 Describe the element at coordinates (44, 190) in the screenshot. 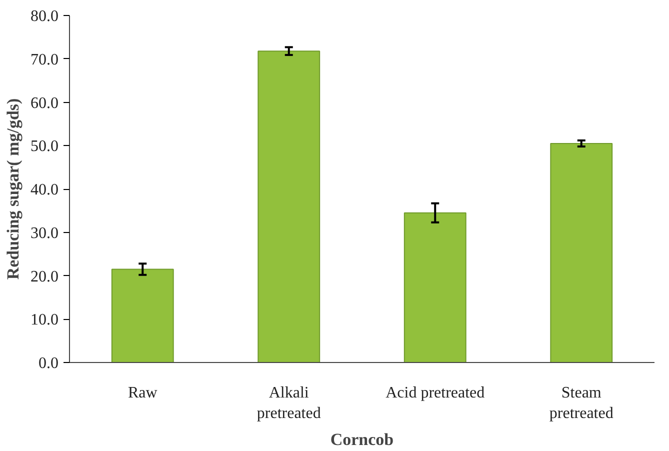

I see `y-tick-label: 40.0` at that location.